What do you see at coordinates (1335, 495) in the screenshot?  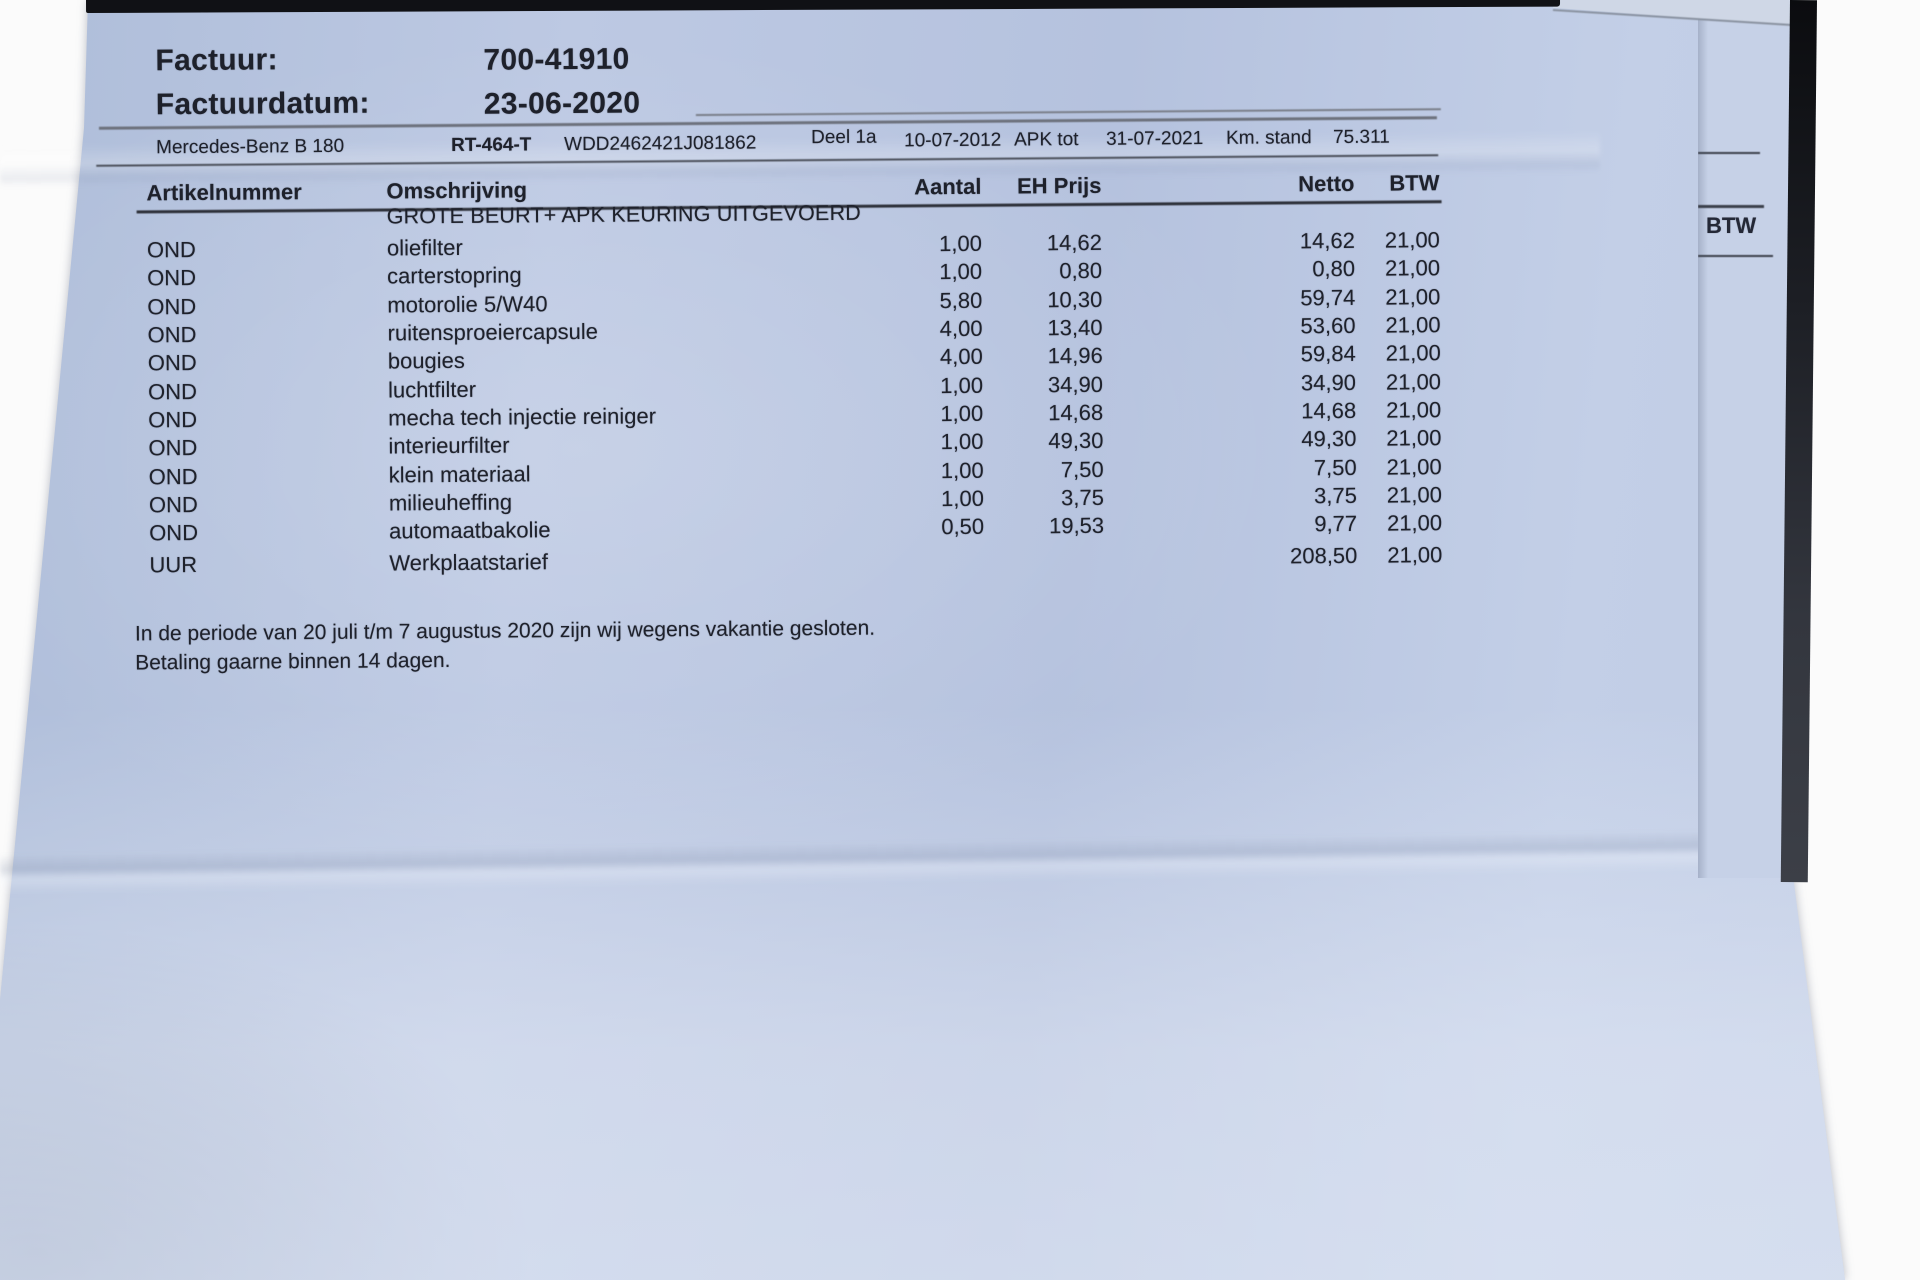 I see `row-net: 3,75` at bounding box center [1335, 495].